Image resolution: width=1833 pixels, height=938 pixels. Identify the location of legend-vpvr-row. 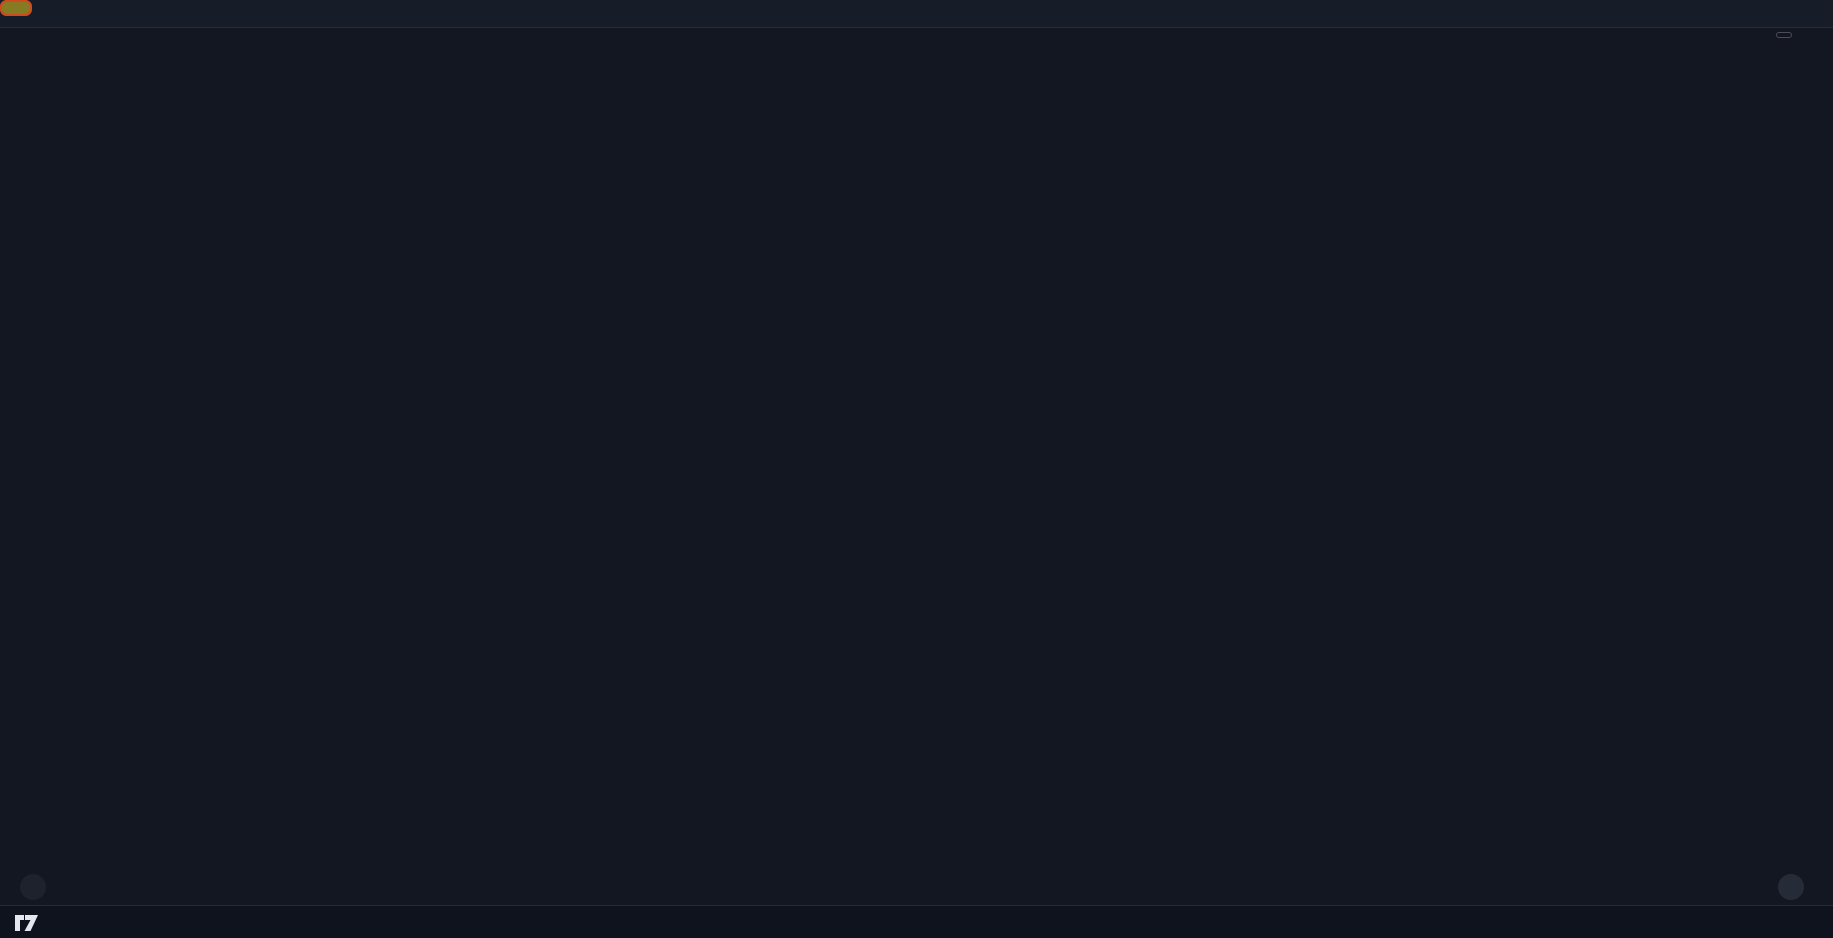
(77, 75).